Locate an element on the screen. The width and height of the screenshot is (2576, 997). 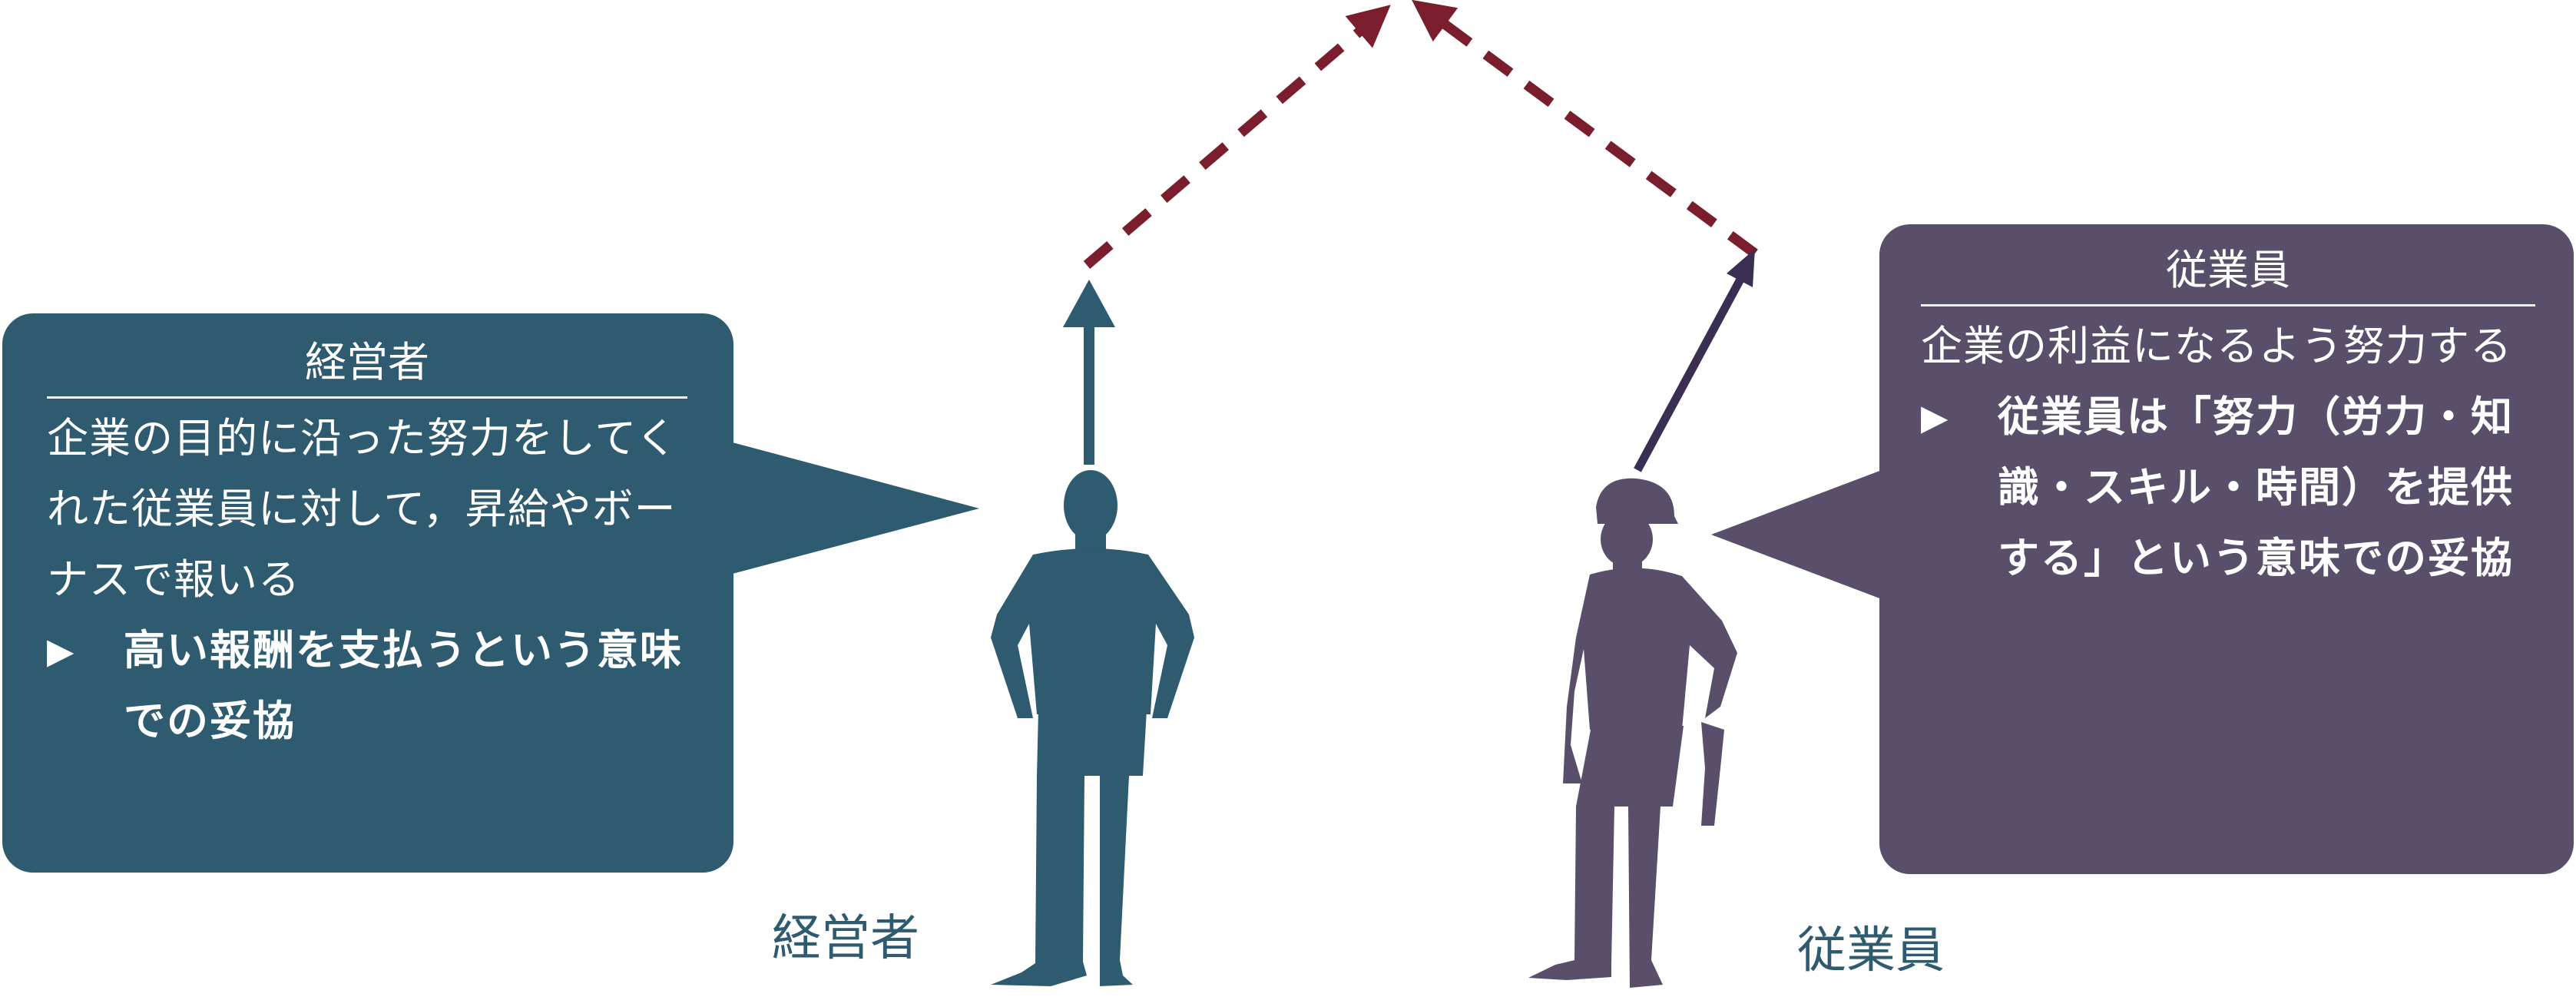
employee-bullet-text: 従業員は「努力（労力・知識・スキル・時間）を提供する」という意味での妥協 is located at coordinates (2256, 487).